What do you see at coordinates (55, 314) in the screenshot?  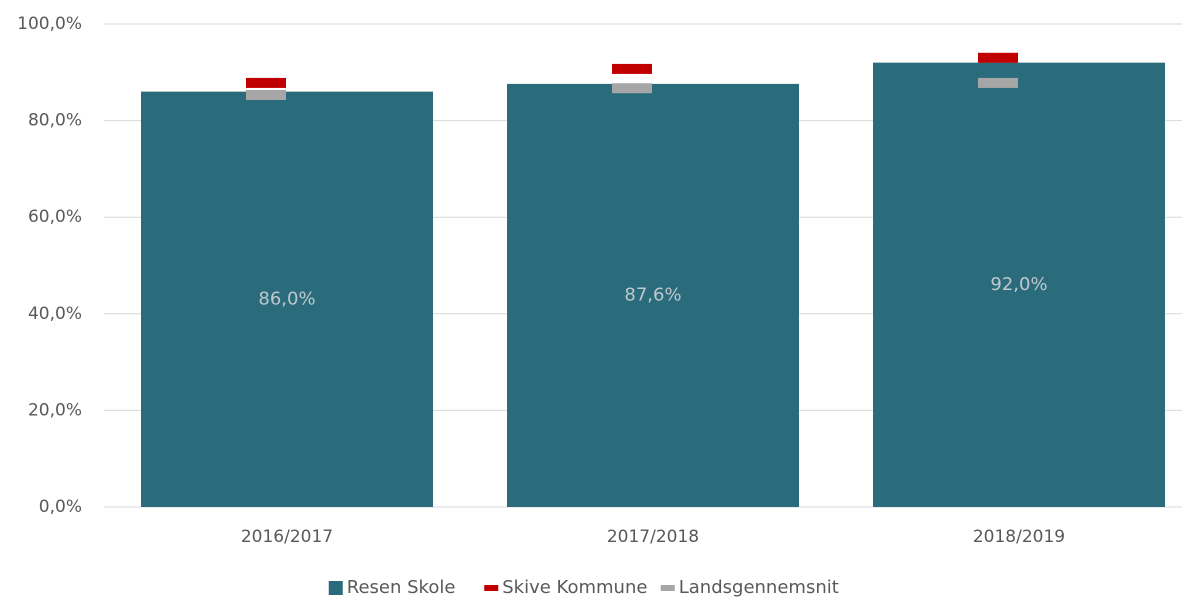 I see `y-tick-label: 40,0%` at bounding box center [55, 314].